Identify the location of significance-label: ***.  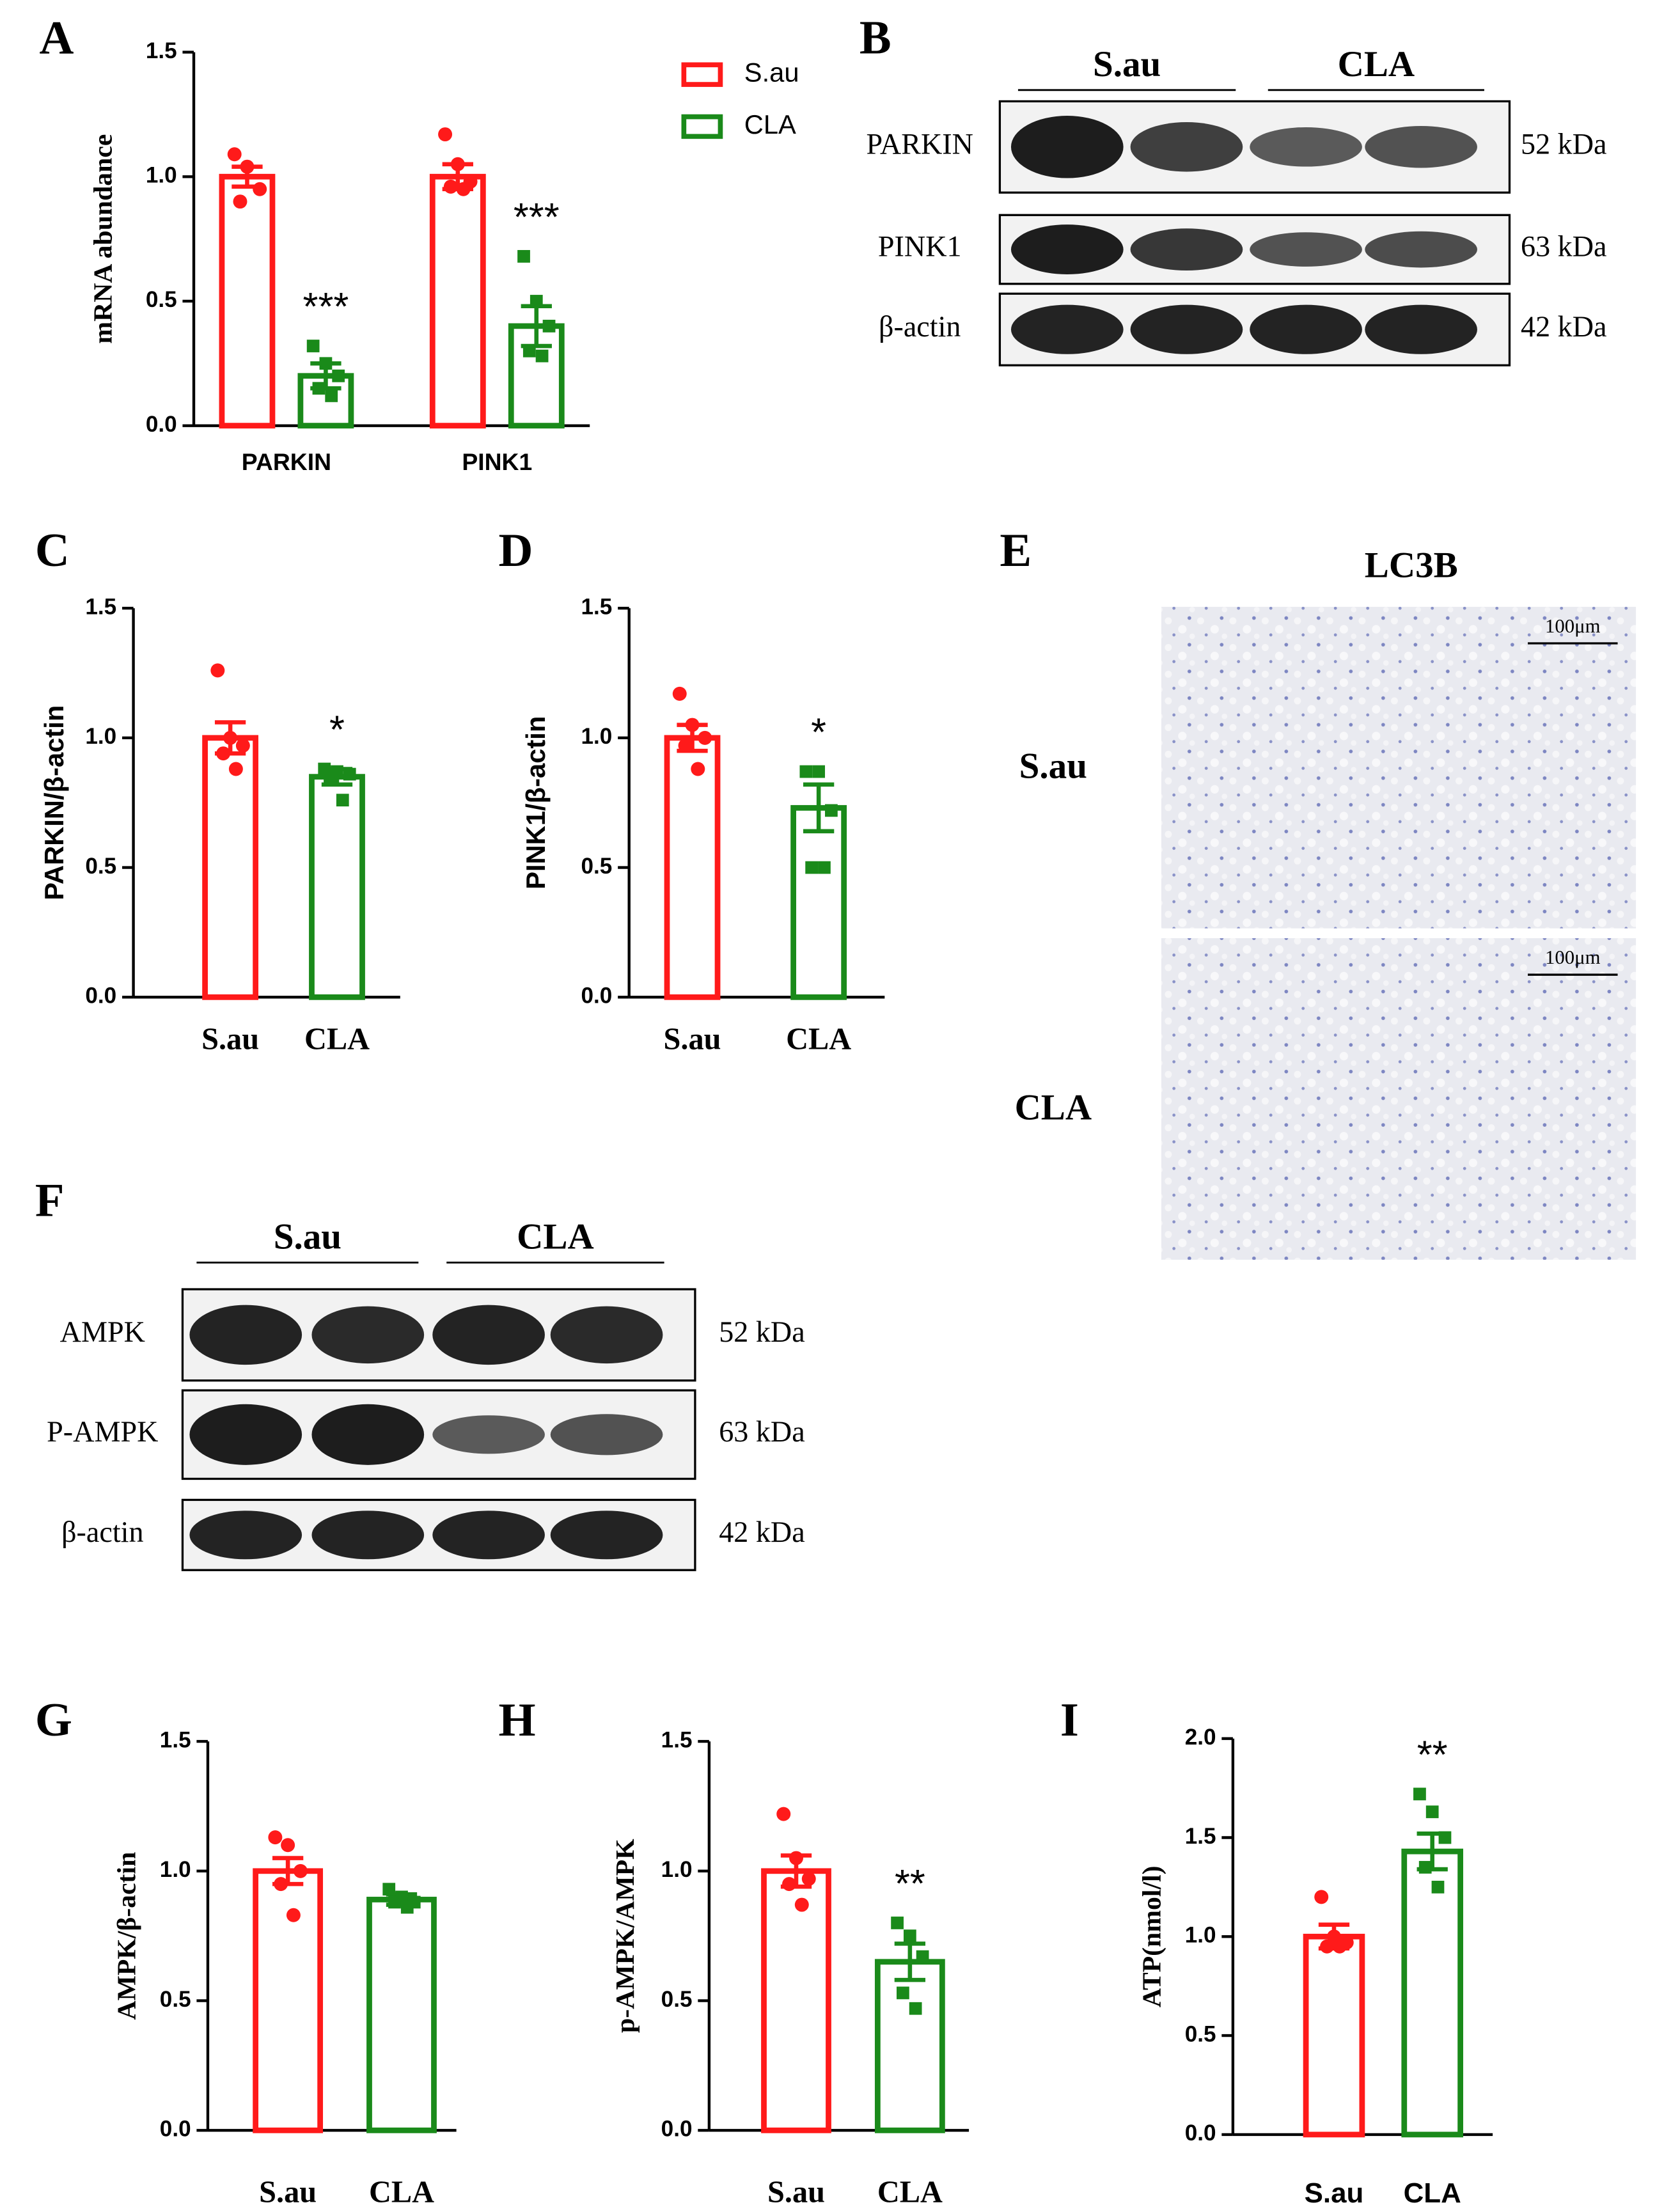
(537, 217).